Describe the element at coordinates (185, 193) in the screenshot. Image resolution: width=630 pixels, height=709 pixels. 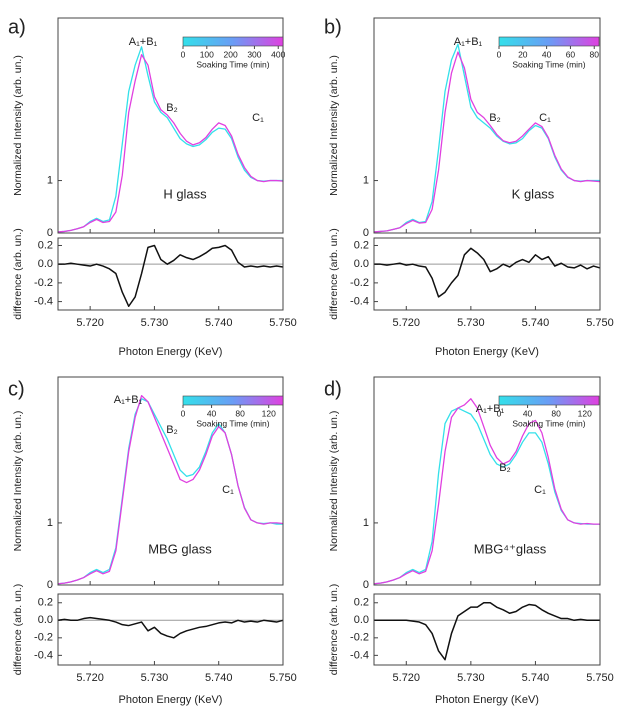
I see `sample-label: H glass` at that location.